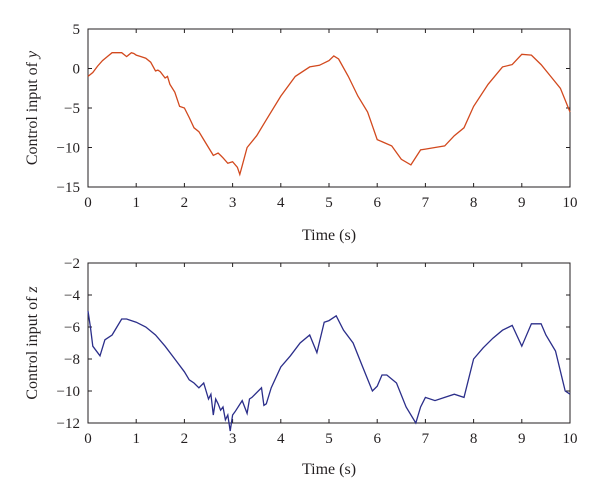 The image size is (600, 501). What do you see at coordinates (72, 360) in the screenshot?
I see `y-tick-label: −8` at bounding box center [72, 360].